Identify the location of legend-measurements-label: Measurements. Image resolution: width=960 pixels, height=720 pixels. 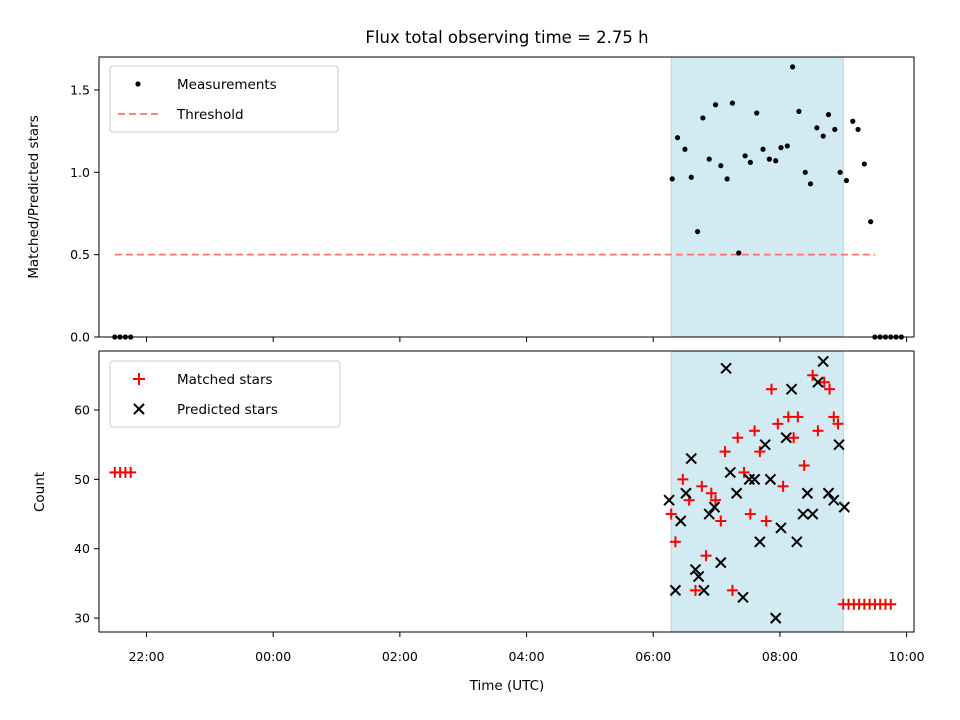
(227, 85).